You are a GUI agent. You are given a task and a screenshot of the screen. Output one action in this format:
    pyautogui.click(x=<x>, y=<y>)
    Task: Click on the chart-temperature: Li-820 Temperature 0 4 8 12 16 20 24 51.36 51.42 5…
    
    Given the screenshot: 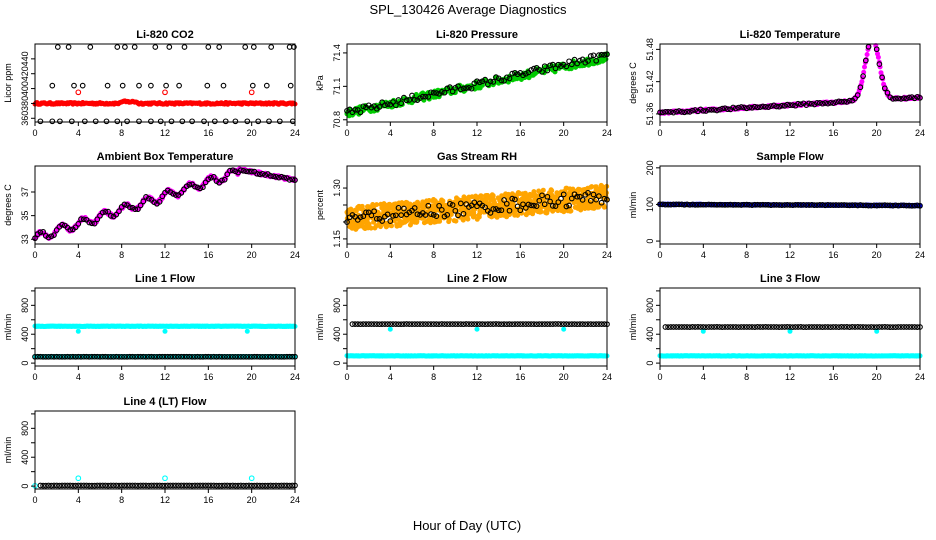 What is the action you would take?
    pyautogui.click(x=776, y=83)
    